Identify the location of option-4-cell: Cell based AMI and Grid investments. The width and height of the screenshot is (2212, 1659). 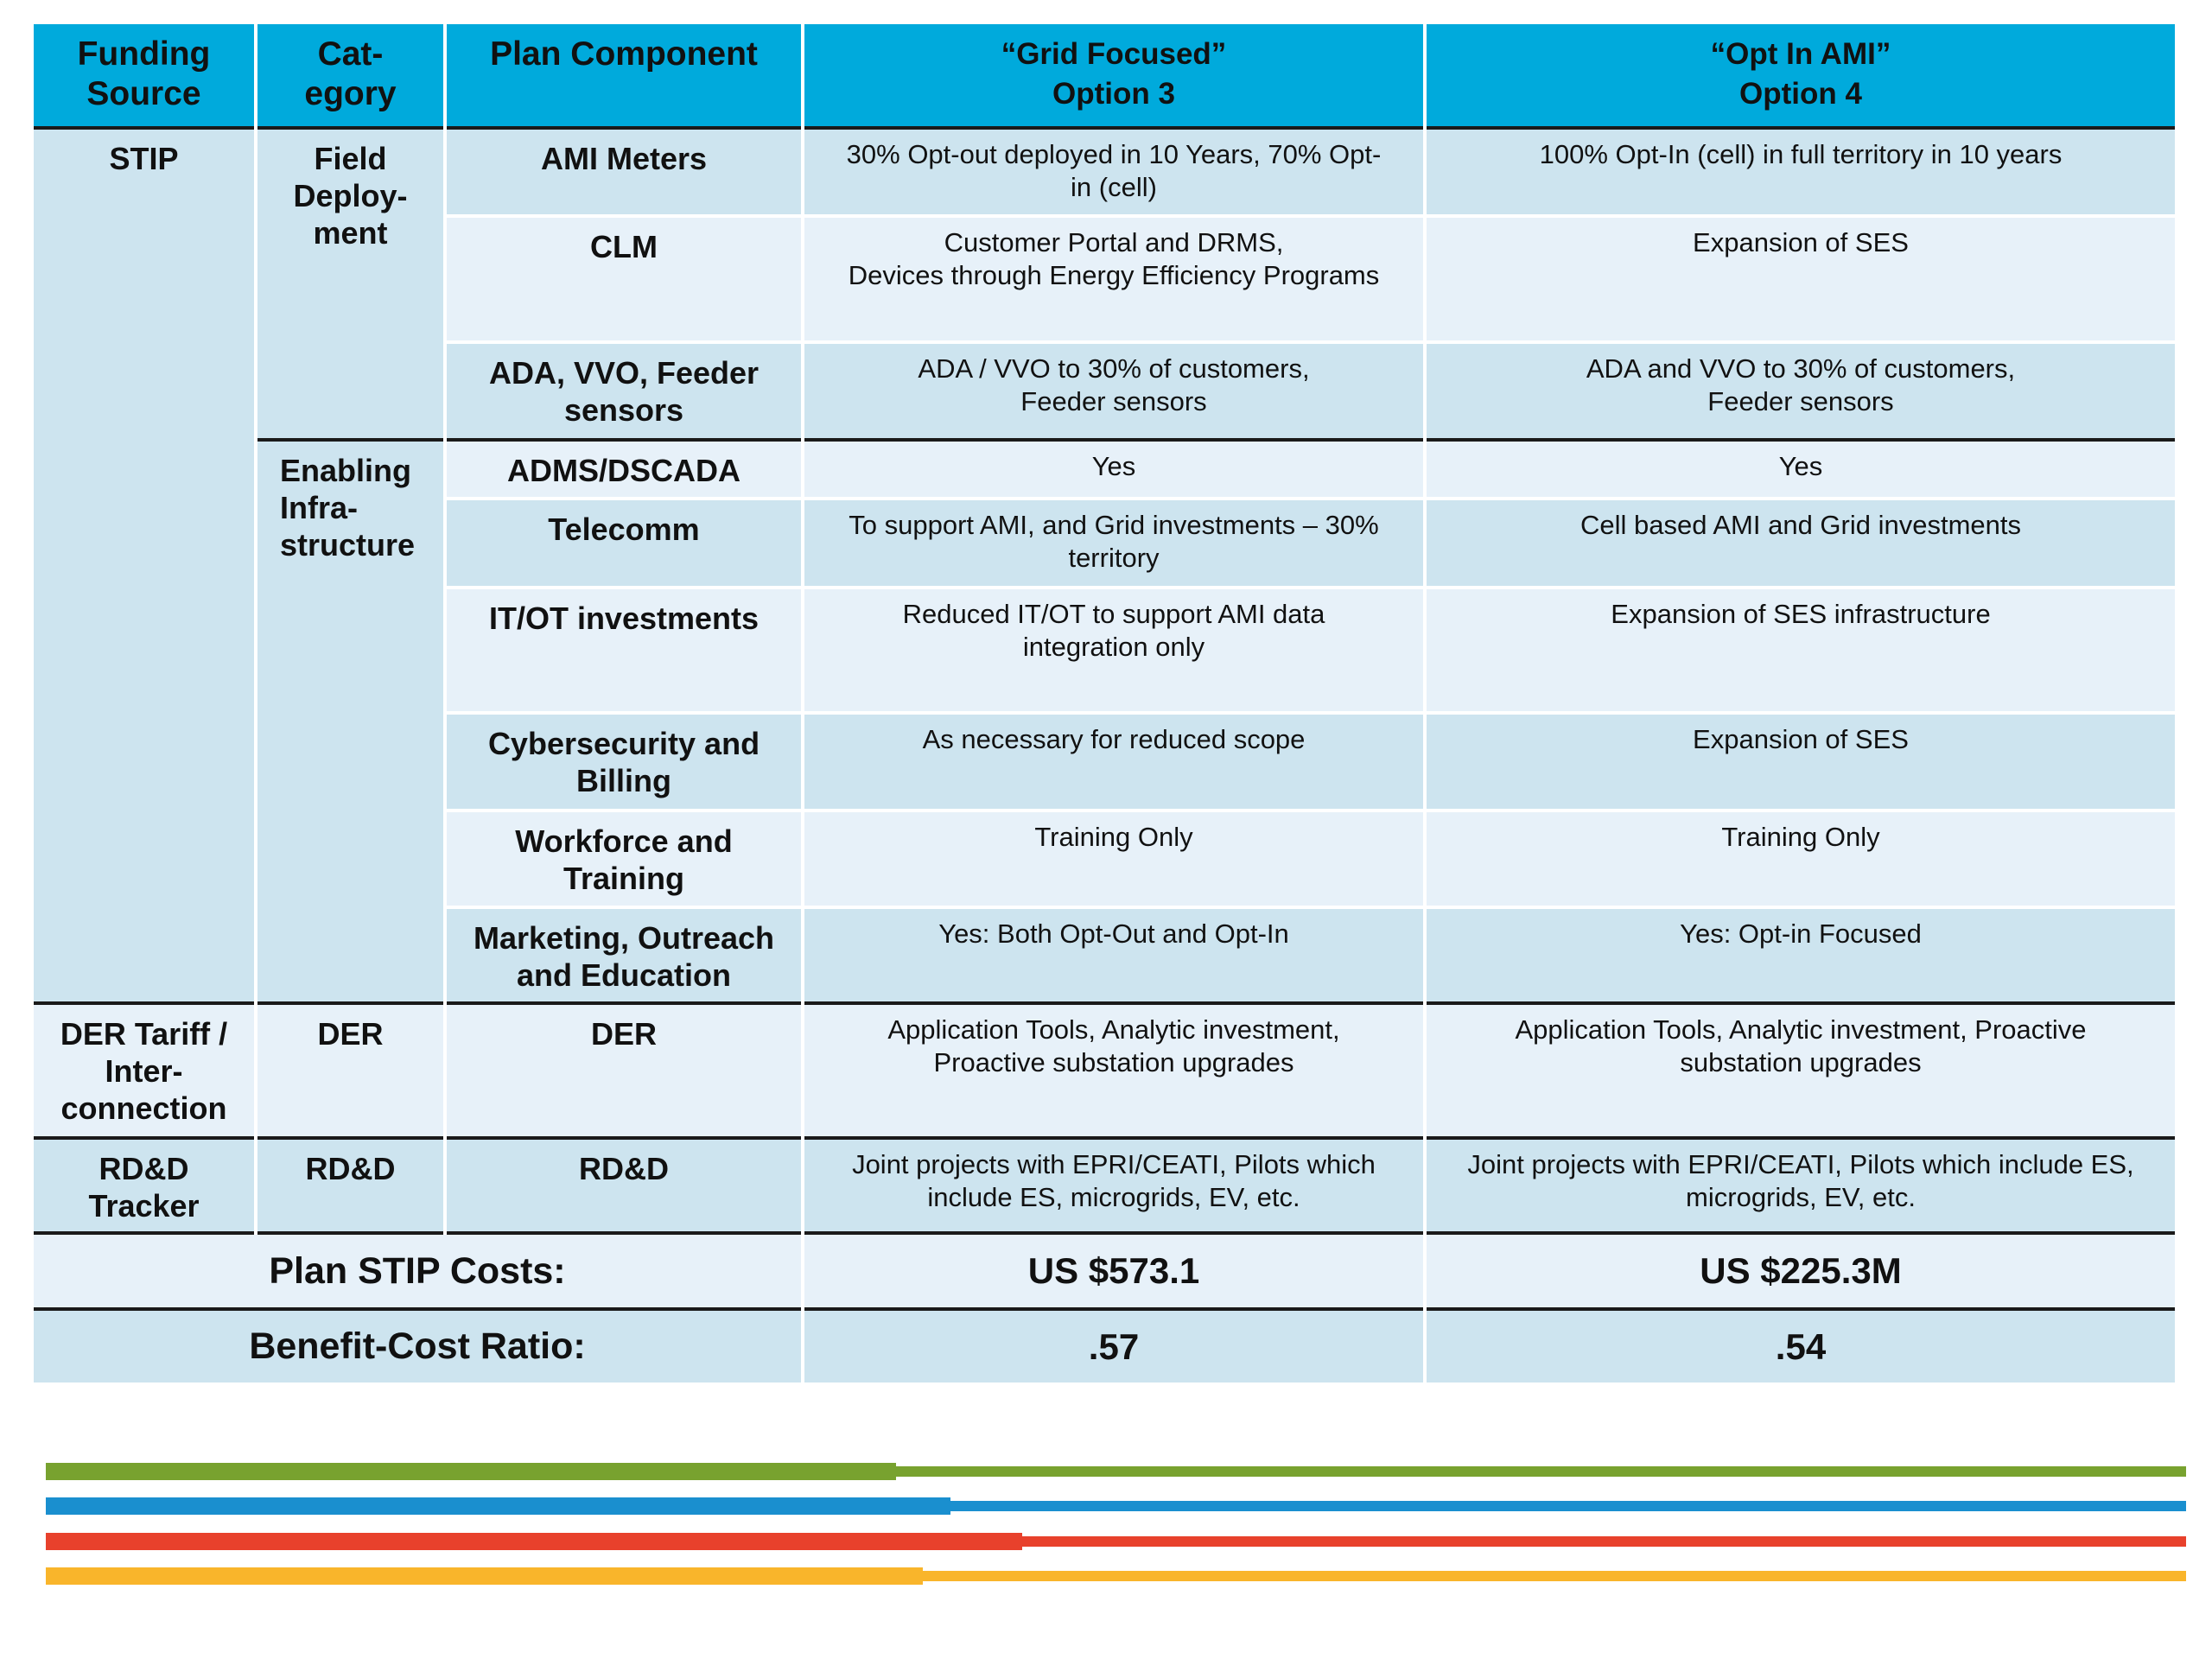
(1800, 543).